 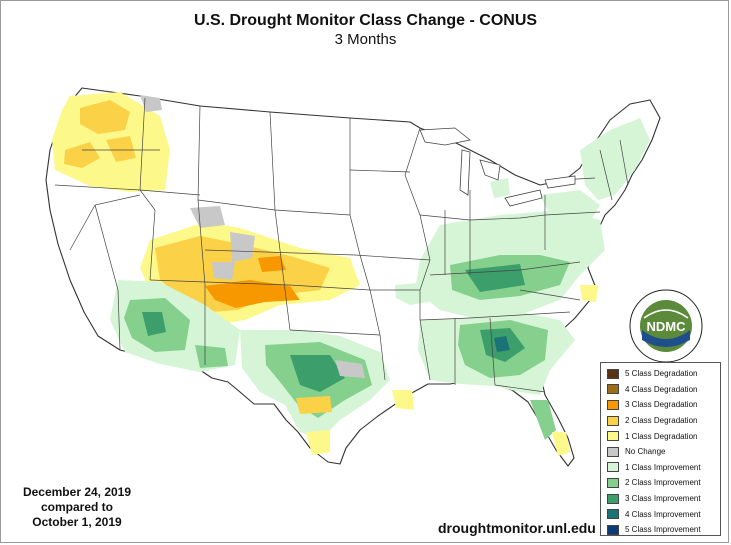 I want to click on logo-abbreviation: NDMC, so click(x=667, y=326).